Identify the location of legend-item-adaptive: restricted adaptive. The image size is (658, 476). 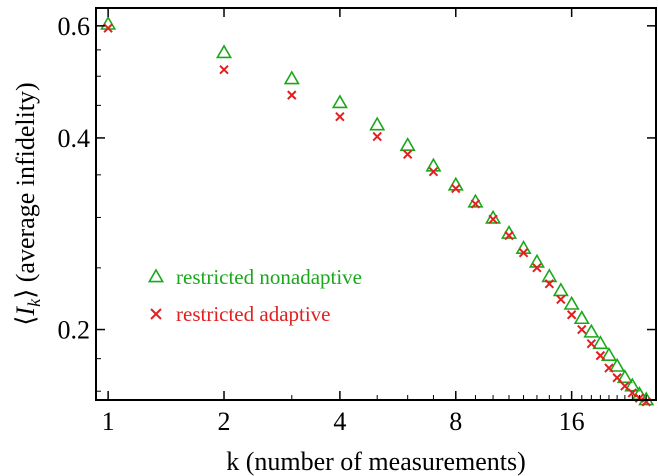
(240, 314).